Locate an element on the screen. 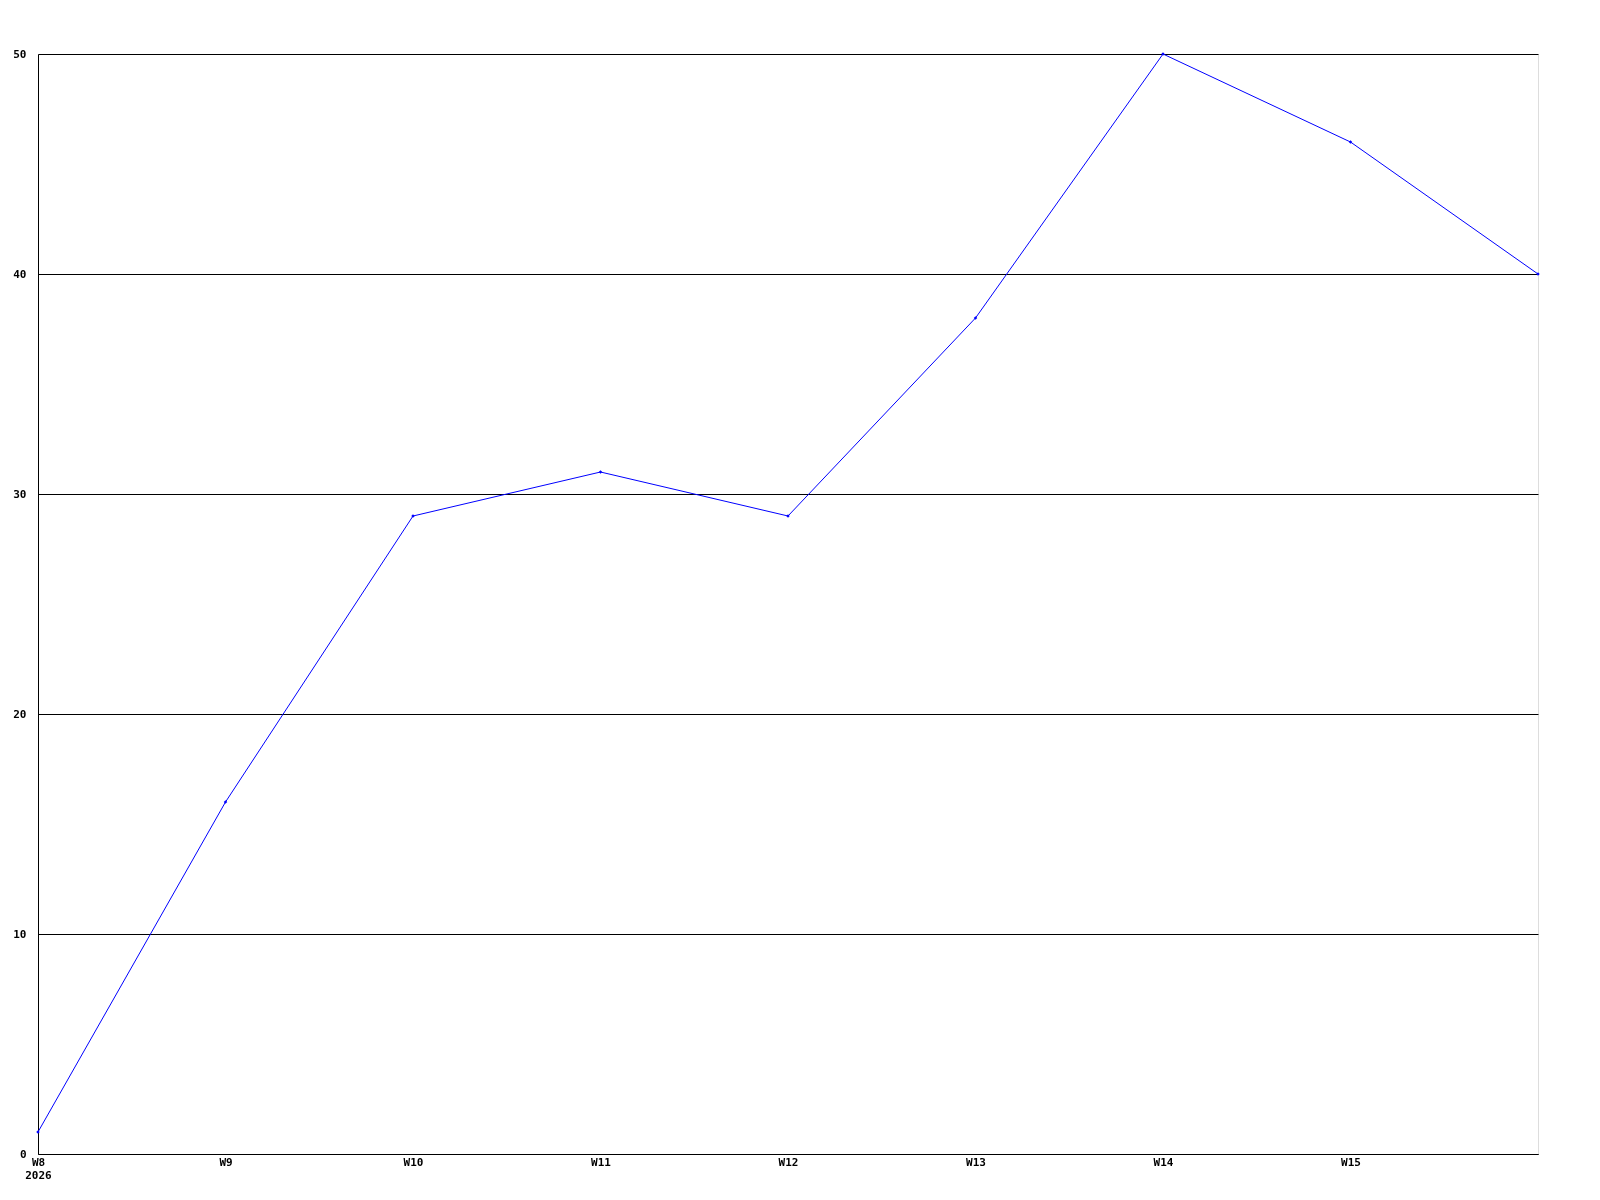  y-tick-label: 10 is located at coordinates (20, 934).